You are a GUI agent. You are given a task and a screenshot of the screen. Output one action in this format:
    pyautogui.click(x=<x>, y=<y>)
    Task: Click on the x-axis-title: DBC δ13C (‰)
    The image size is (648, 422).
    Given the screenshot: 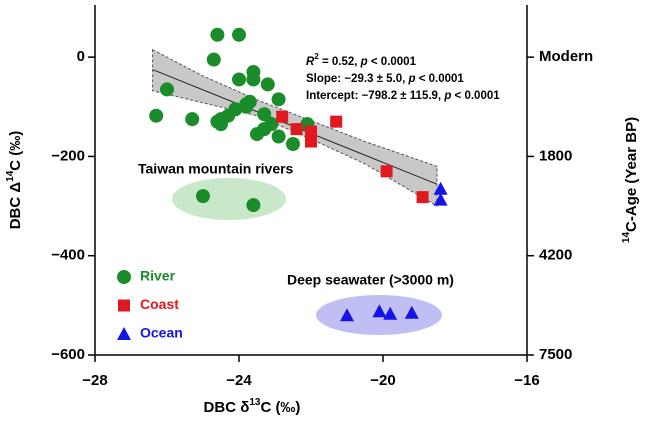 What is the action you would take?
    pyautogui.click(x=252, y=406)
    